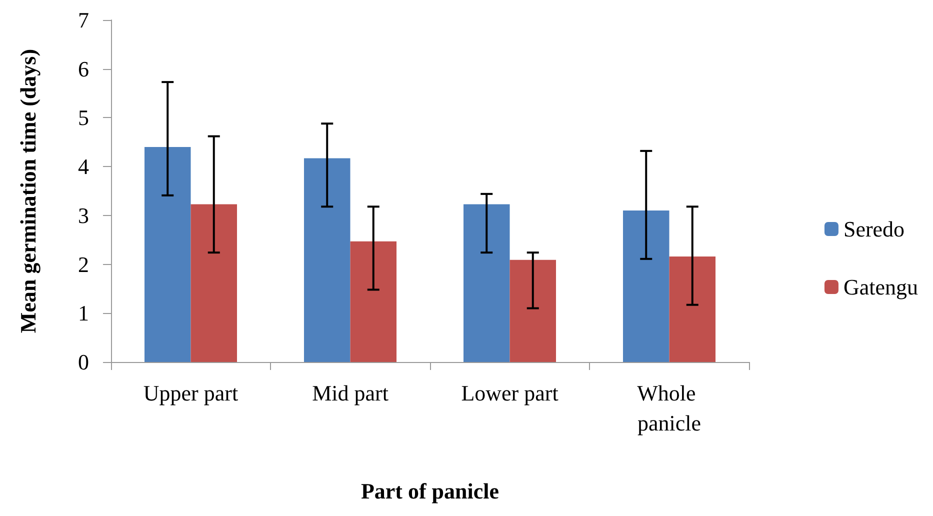 This screenshot has width=933, height=516. I want to click on legend-label: Gatengu, so click(880, 287).